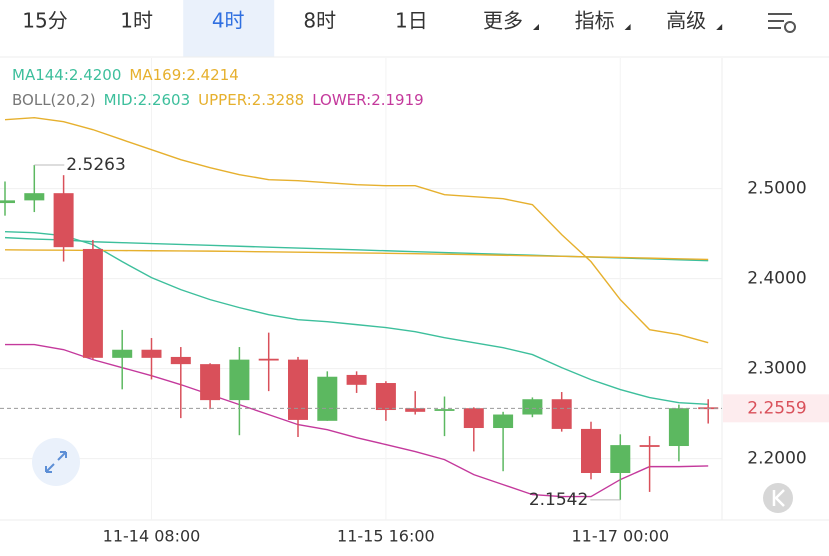  I want to click on tab: 15分, so click(44, 21).